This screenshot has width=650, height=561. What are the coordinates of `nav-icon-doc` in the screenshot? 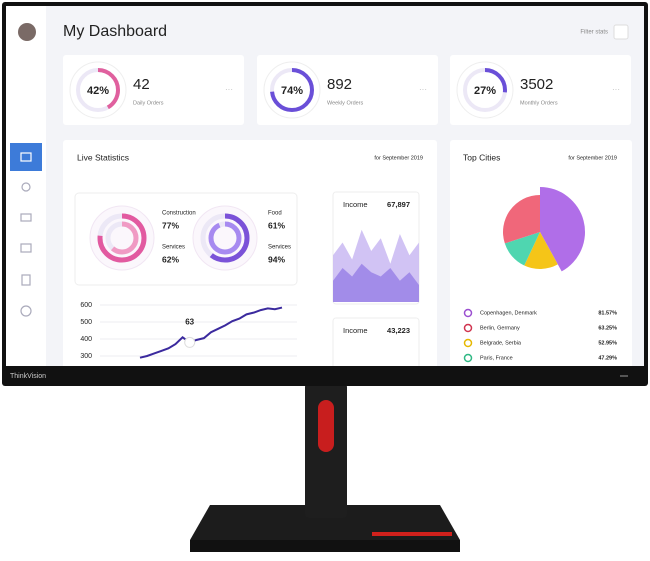 It's located at (26, 280).